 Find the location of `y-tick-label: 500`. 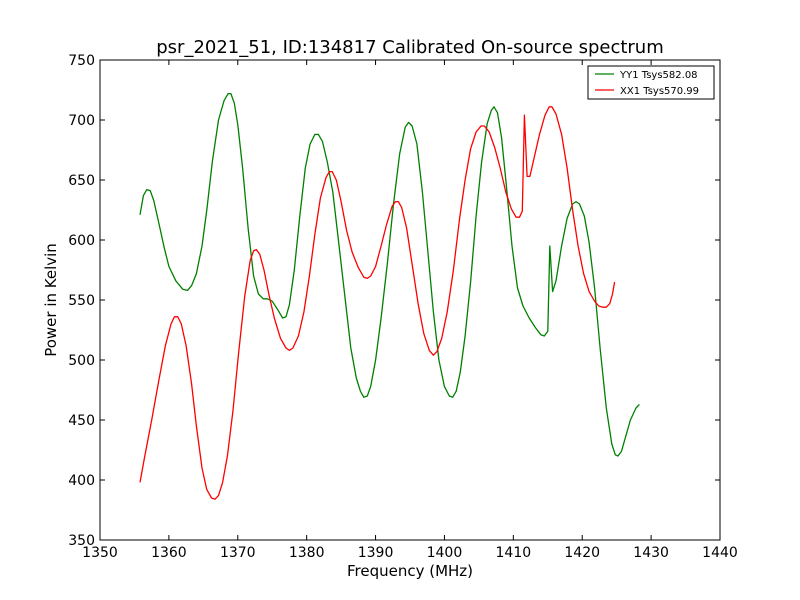

y-tick-label: 500 is located at coordinates (81, 361).